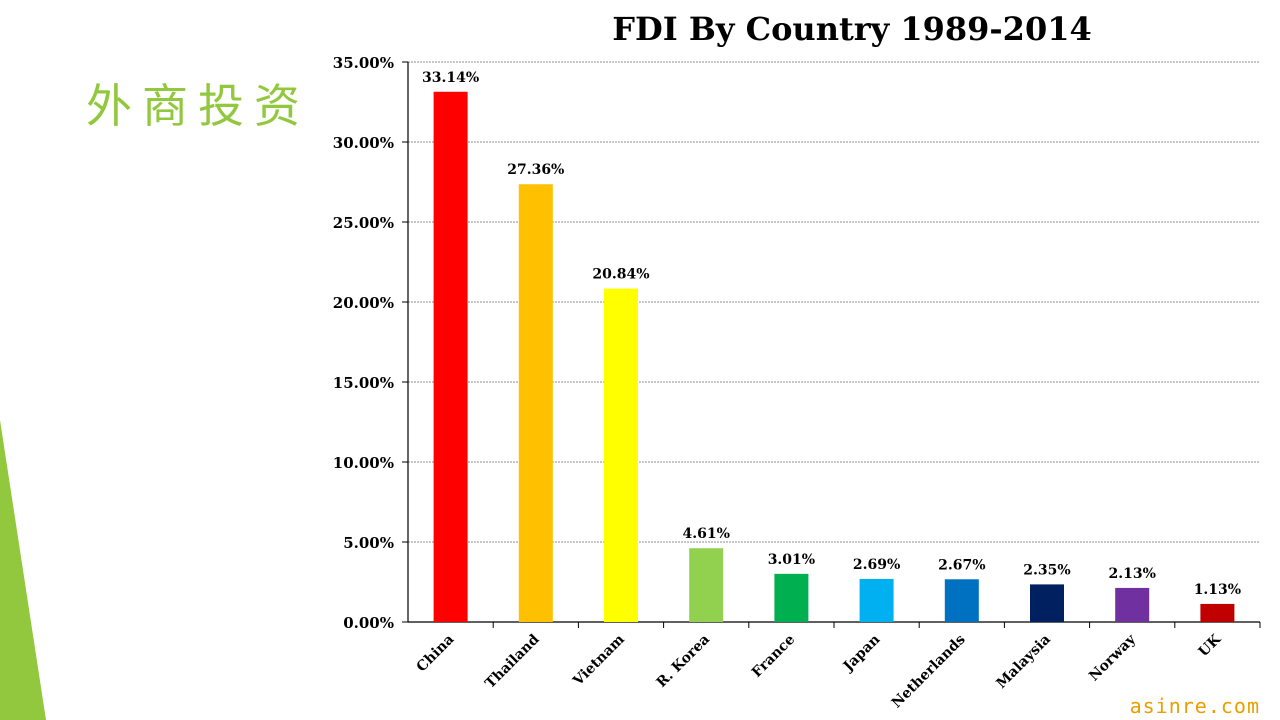  I want to click on x-tick-label: Japan, so click(861, 654).